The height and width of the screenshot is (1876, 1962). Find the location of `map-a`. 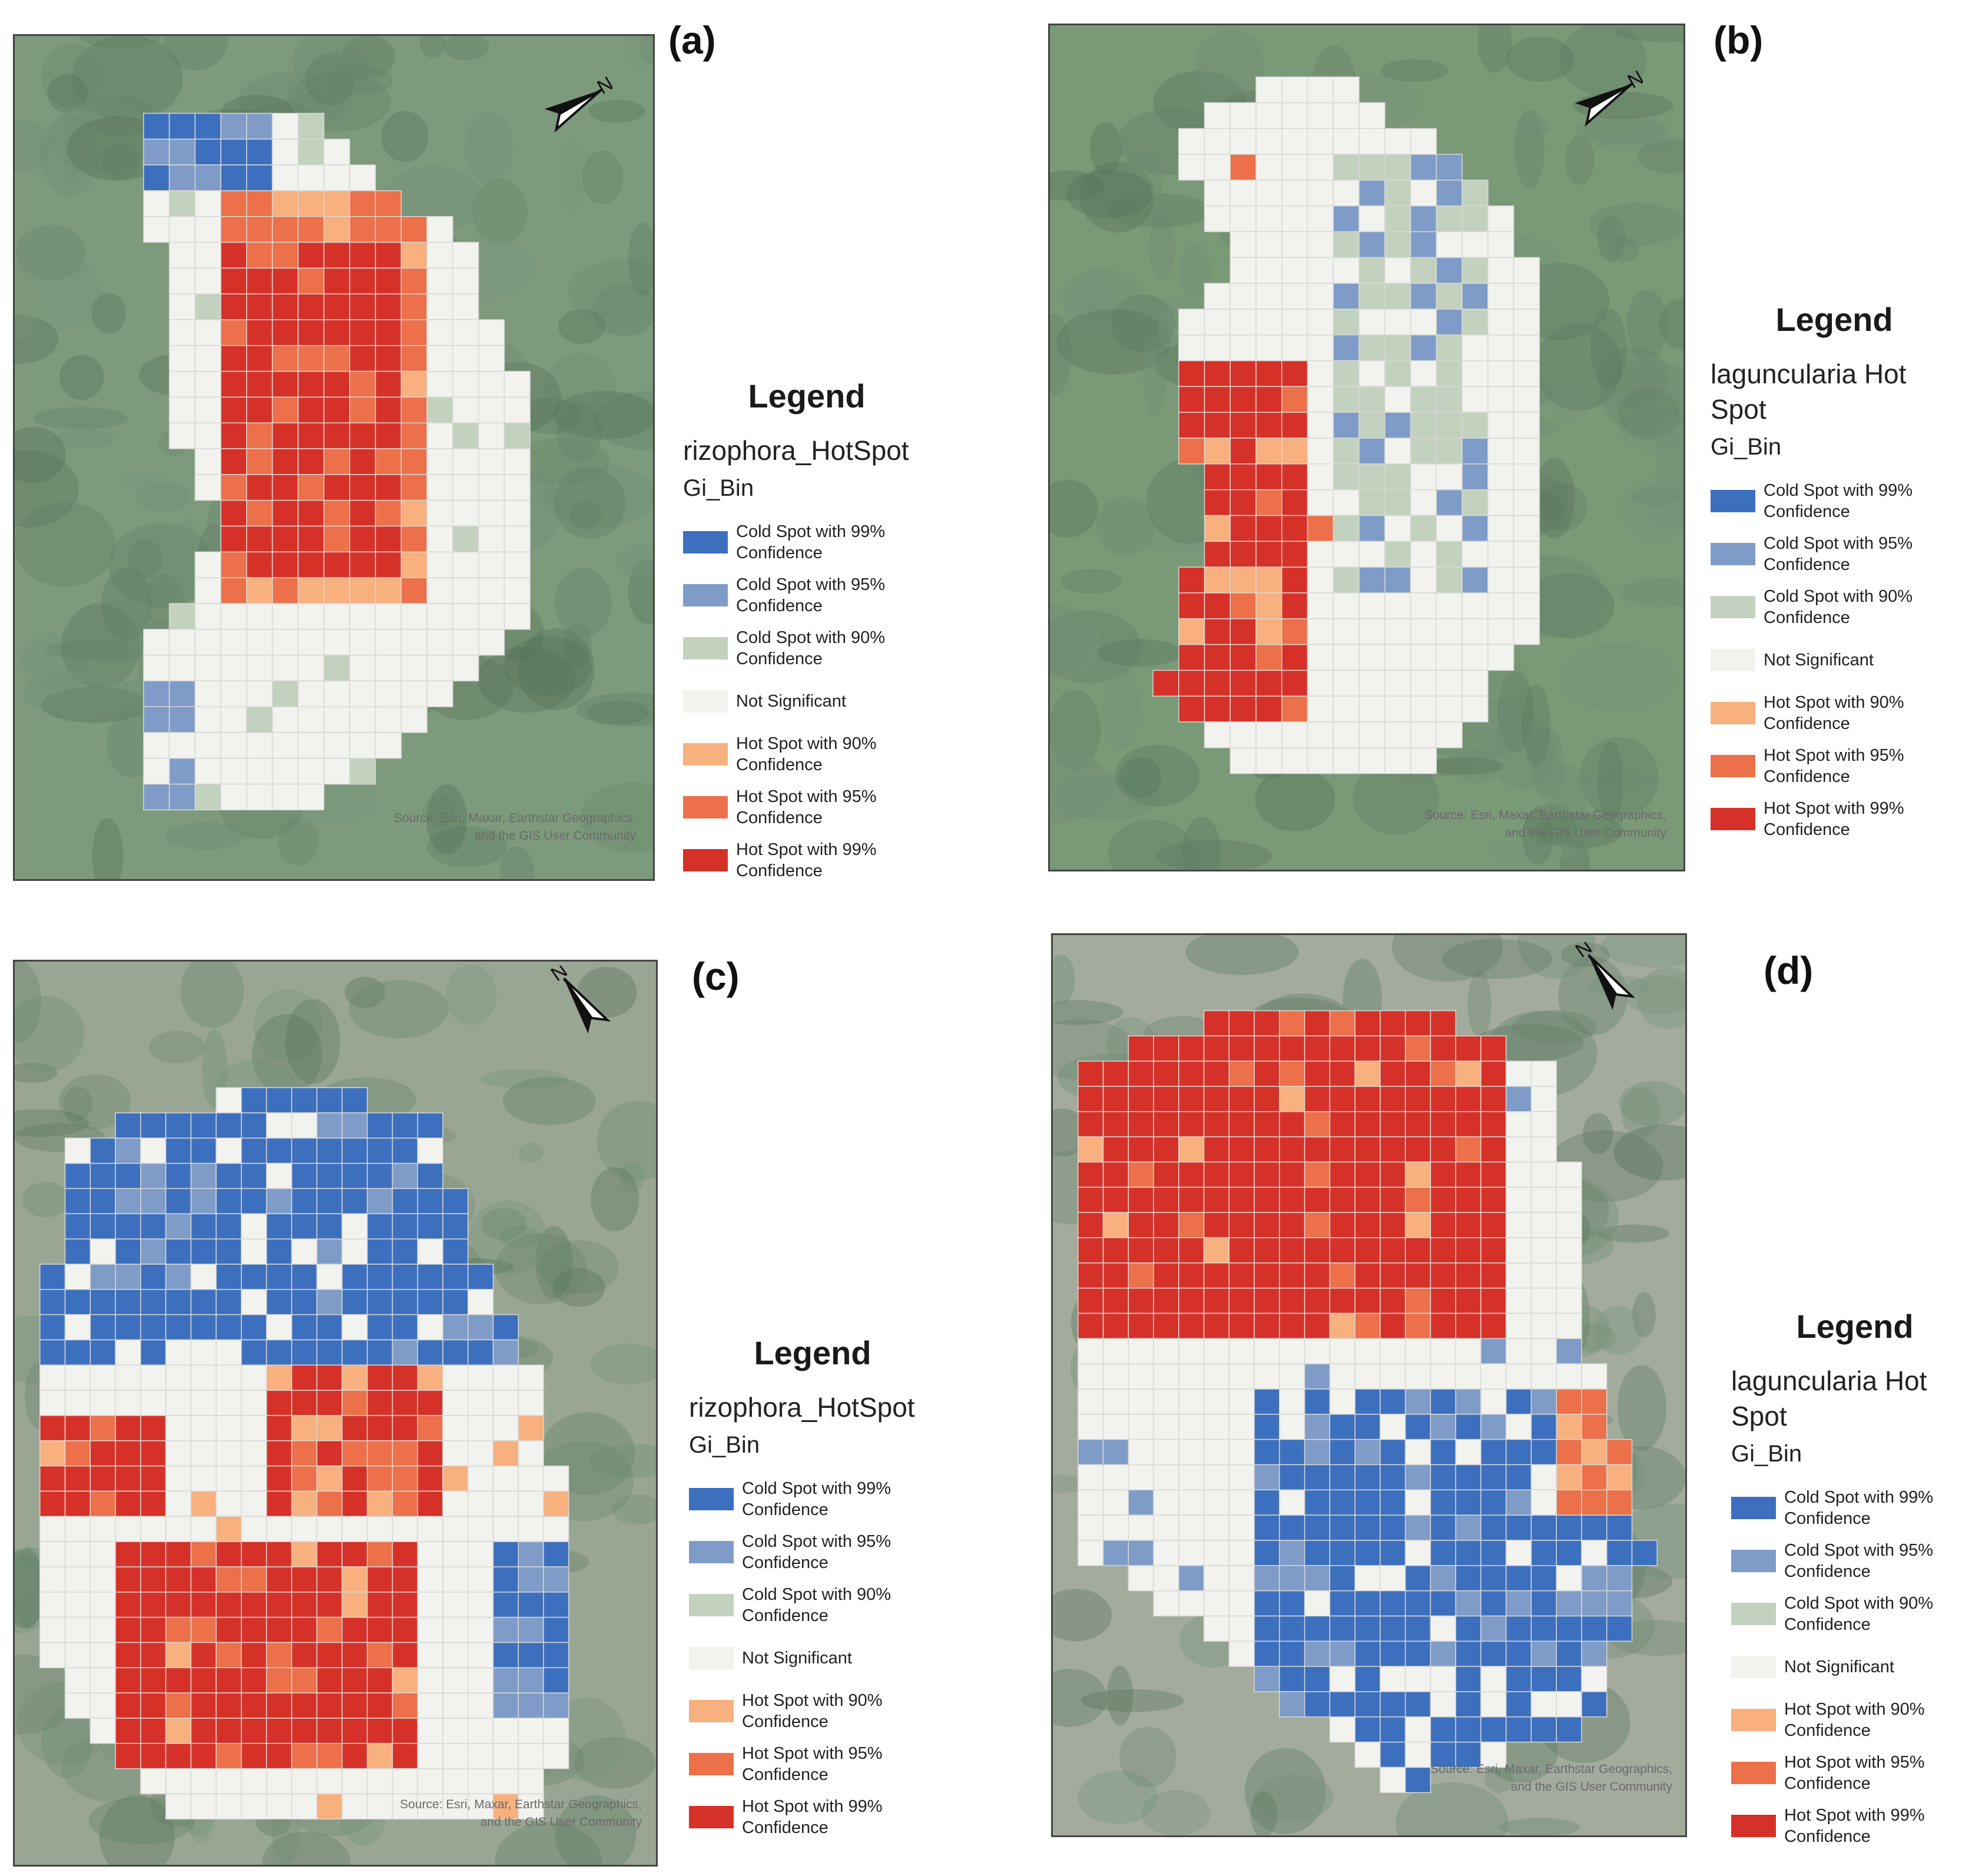

map-a is located at coordinates (334, 458).